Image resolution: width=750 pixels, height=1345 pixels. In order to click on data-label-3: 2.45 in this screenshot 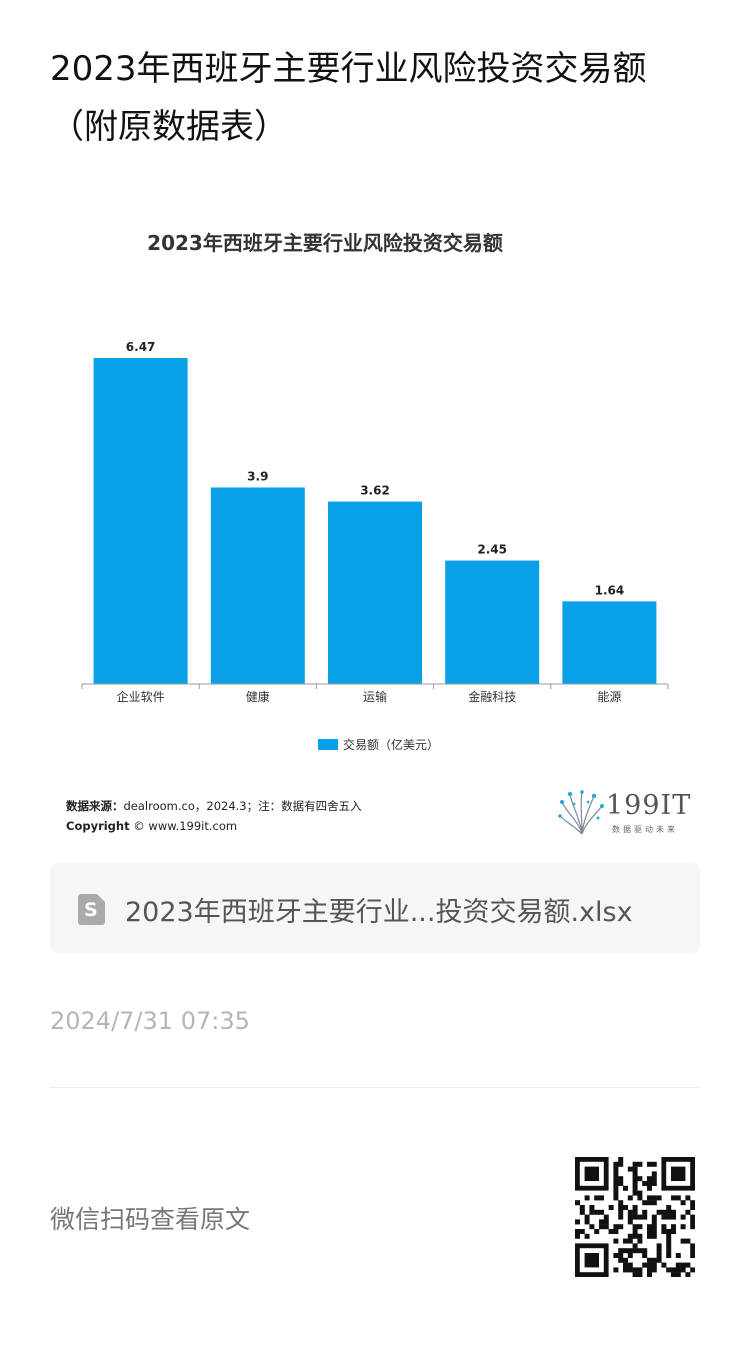, I will do `click(492, 550)`.